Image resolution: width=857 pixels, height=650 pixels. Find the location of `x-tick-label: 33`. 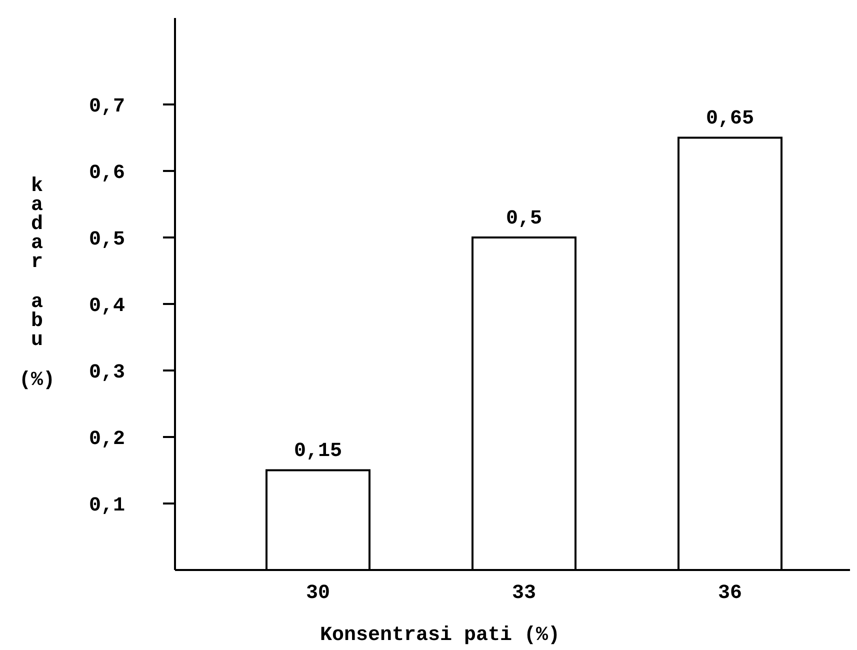

x-tick-label: 33 is located at coordinates (524, 593).